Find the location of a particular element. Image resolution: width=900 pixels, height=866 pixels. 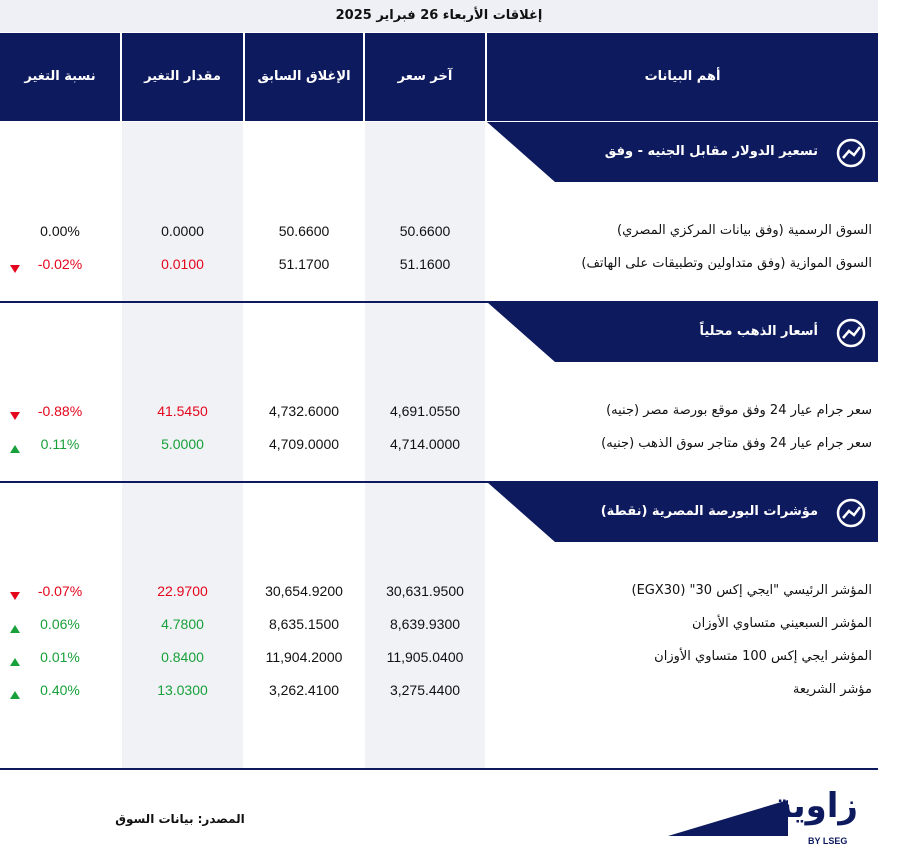

cell-value: -0.07% is located at coordinates (60, 591).